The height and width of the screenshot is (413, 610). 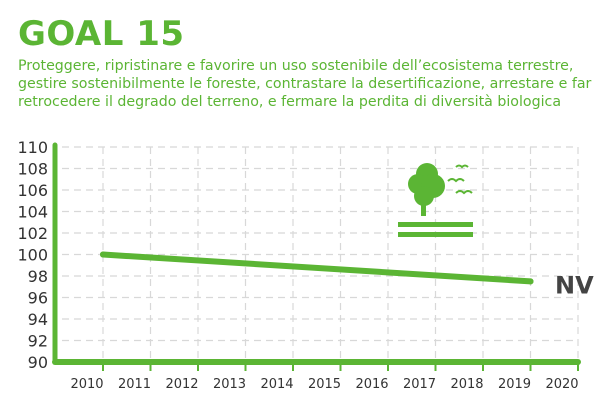 What do you see at coordinates (419, 384) in the screenshot?
I see `x-tick-label: 2017` at bounding box center [419, 384].